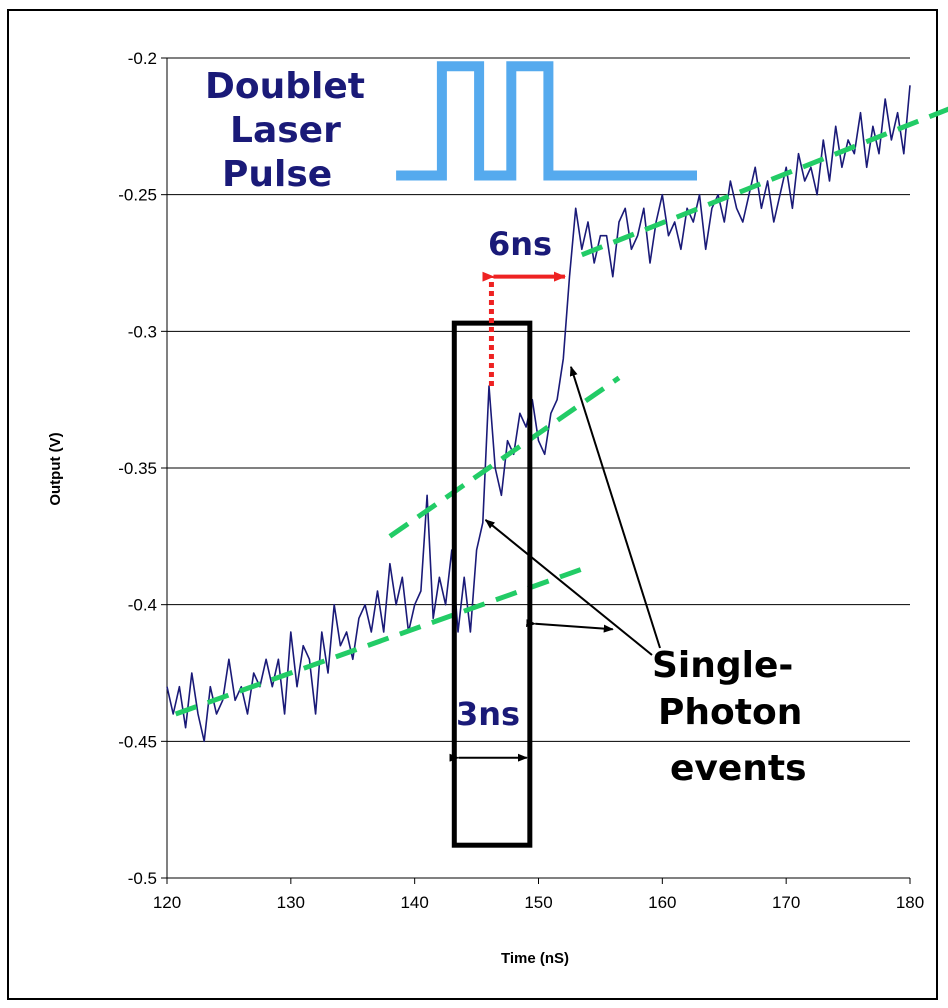 The width and height of the screenshot is (948, 1008). Describe the element at coordinates (137, 741) in the screenshot. I see `y-tick-label-5: -0.45` at that location.